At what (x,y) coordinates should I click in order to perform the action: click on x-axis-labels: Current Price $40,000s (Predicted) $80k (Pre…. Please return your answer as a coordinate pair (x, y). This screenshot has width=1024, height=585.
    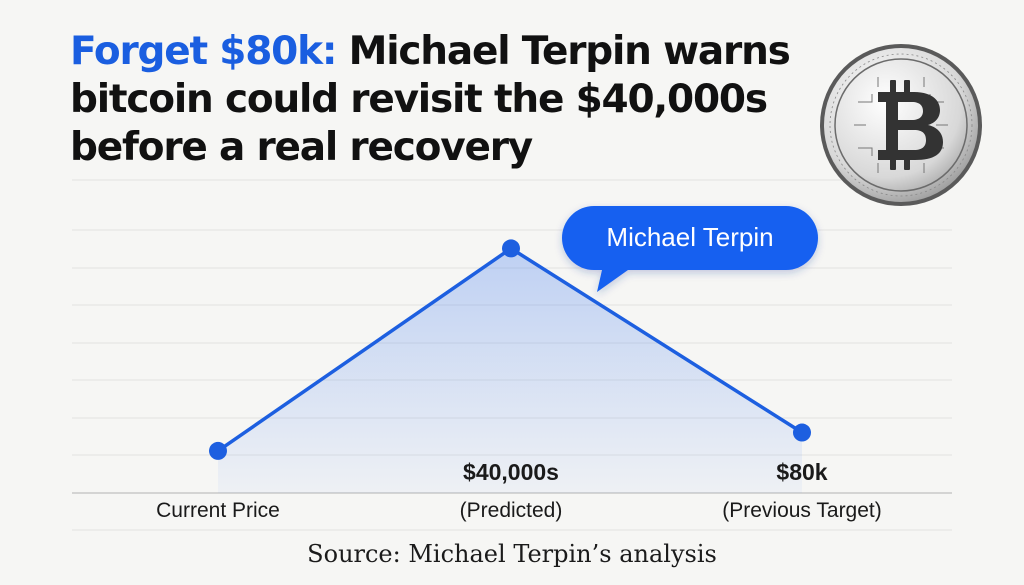
    Looking at the image, I should click on (519, 490).